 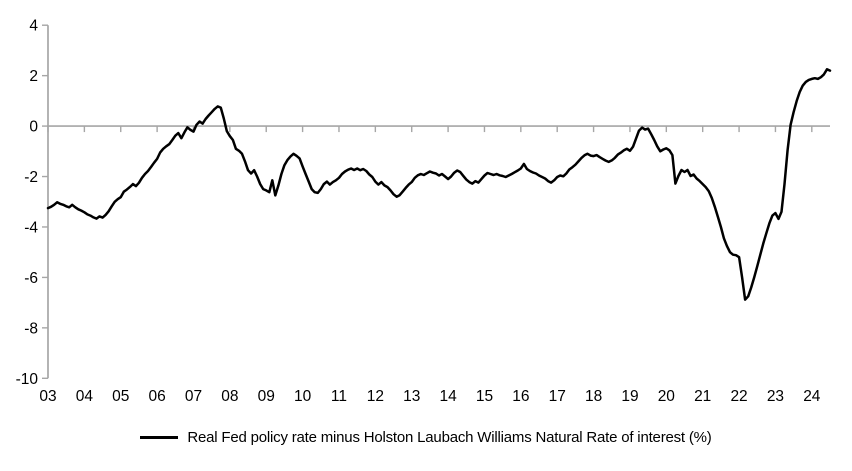 I want to click on x-tick-label: 08, so click(x=229, y=396).